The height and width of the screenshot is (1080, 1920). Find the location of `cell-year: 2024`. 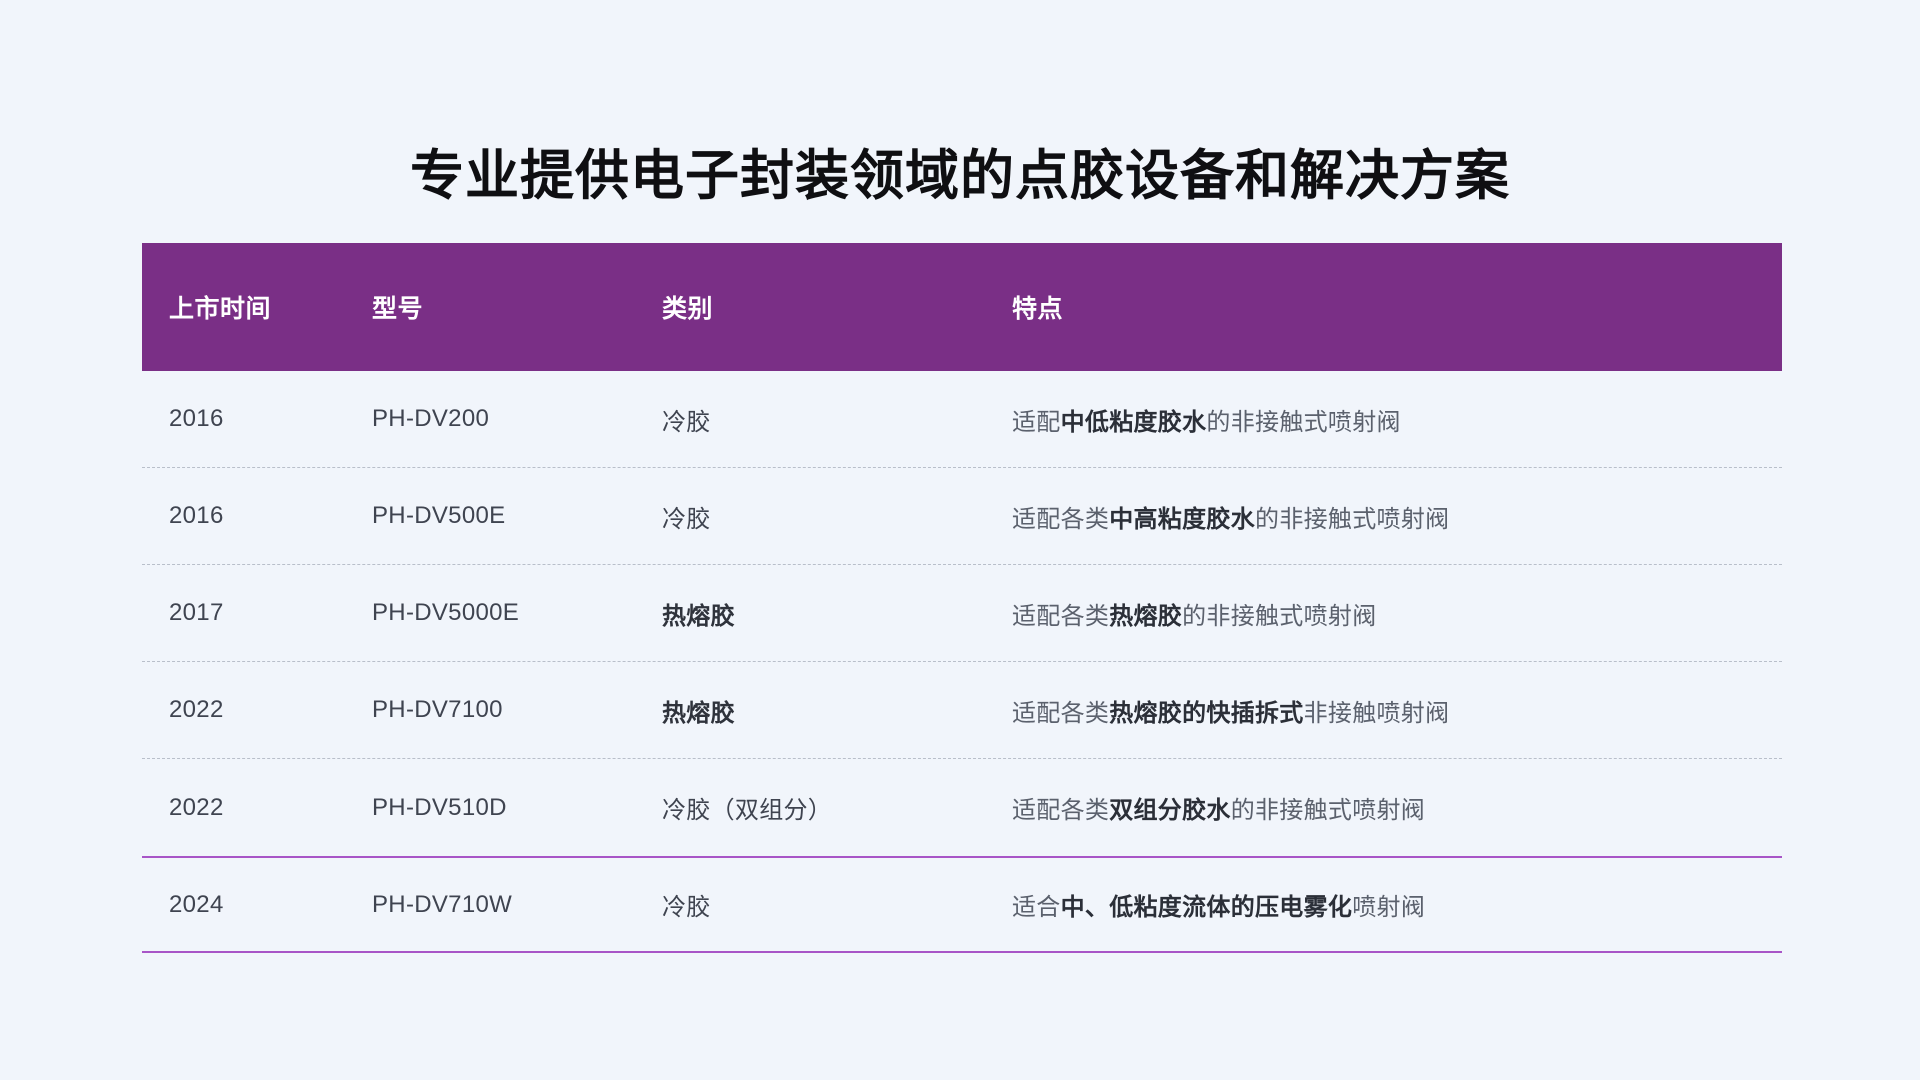

cell-year: 2024 is located at coordinates (196, 904).